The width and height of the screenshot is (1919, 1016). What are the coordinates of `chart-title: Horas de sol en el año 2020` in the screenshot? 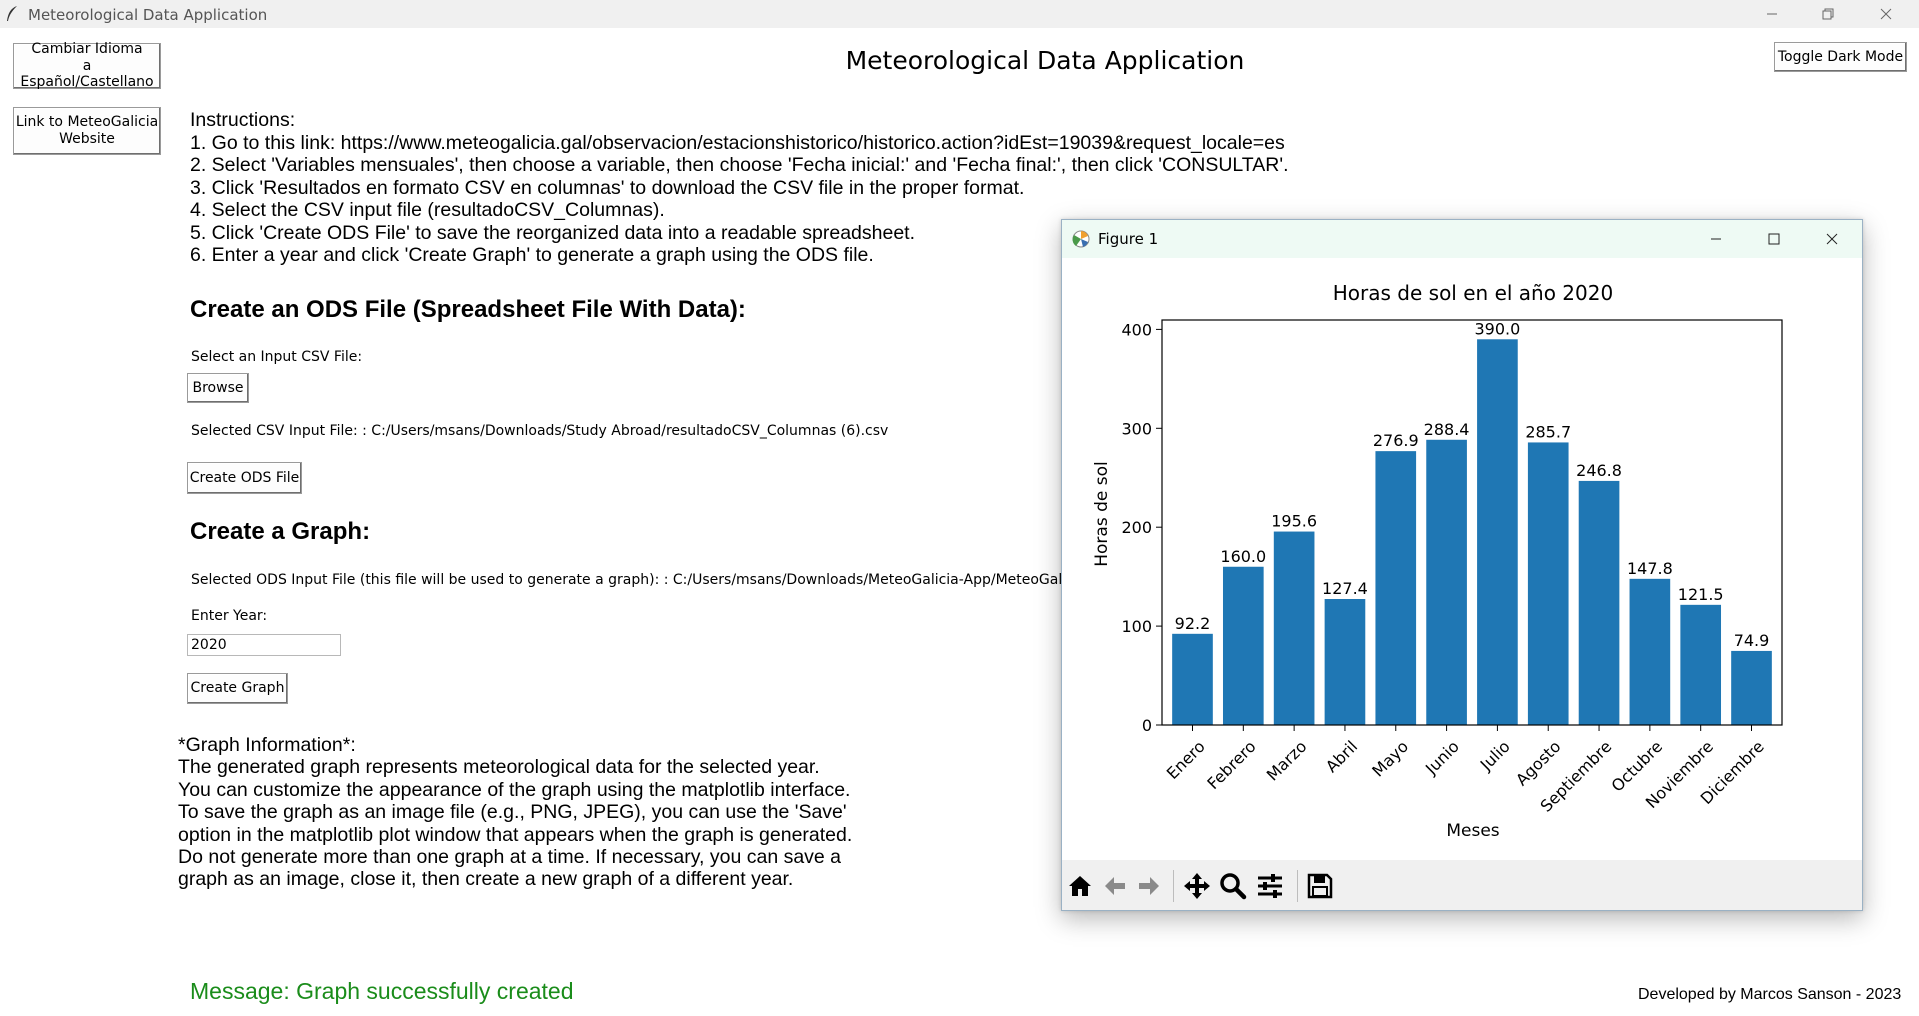 It's located at (1473, 293).